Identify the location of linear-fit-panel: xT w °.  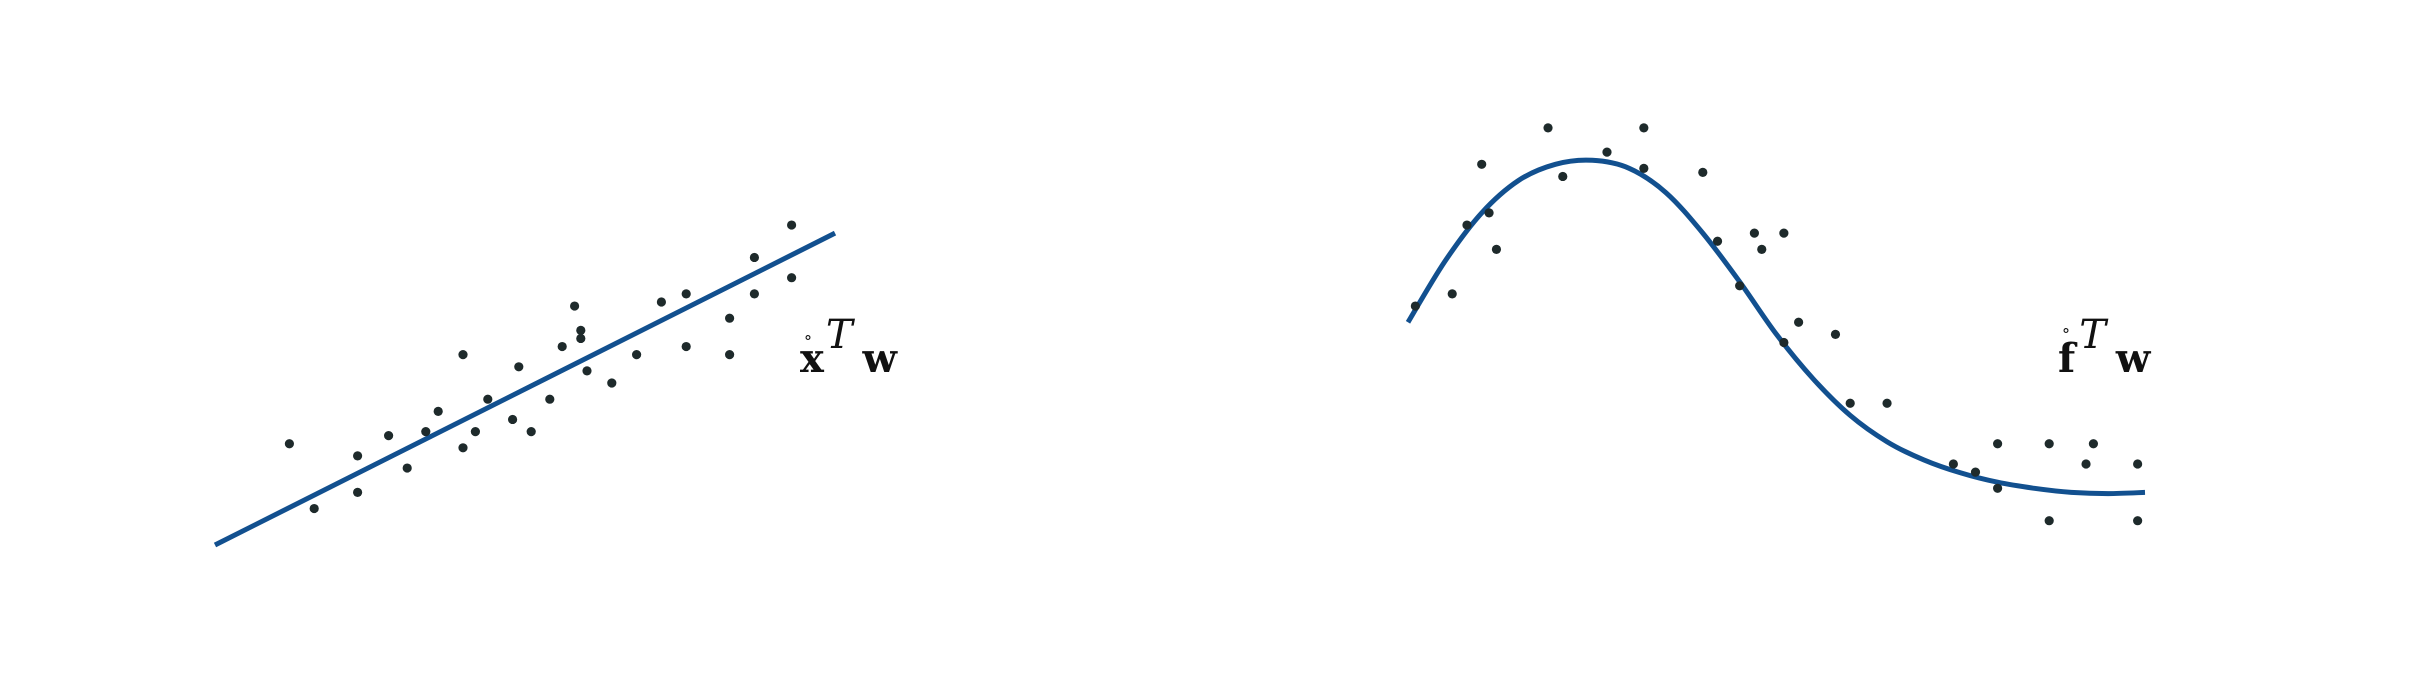
(556, 384).